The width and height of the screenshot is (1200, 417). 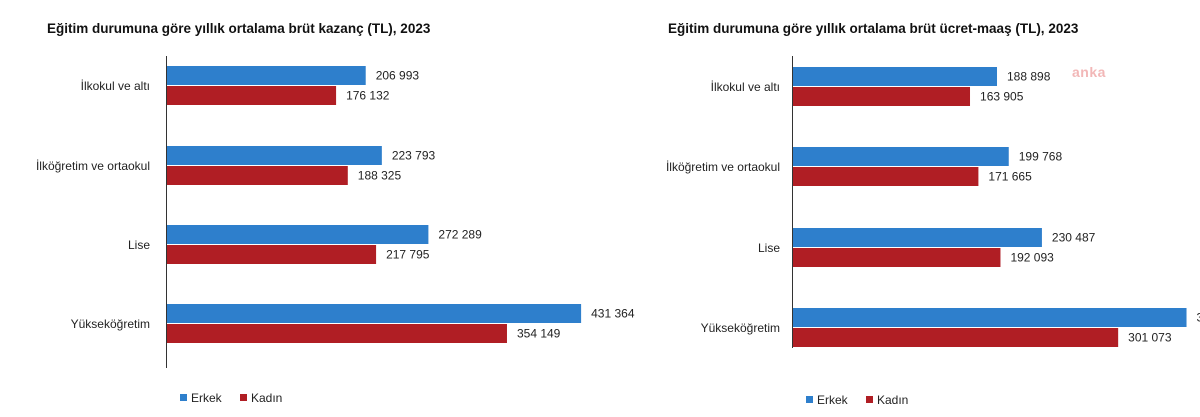 I want to click on data-label-erkek: 206 993, so click(x=398, y=76).